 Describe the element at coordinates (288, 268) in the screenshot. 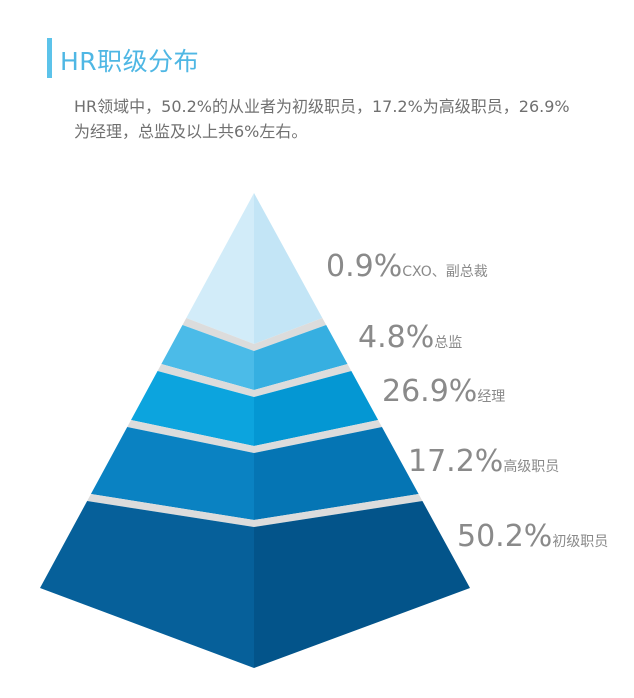

I see `tier-1-right-face` at that location.